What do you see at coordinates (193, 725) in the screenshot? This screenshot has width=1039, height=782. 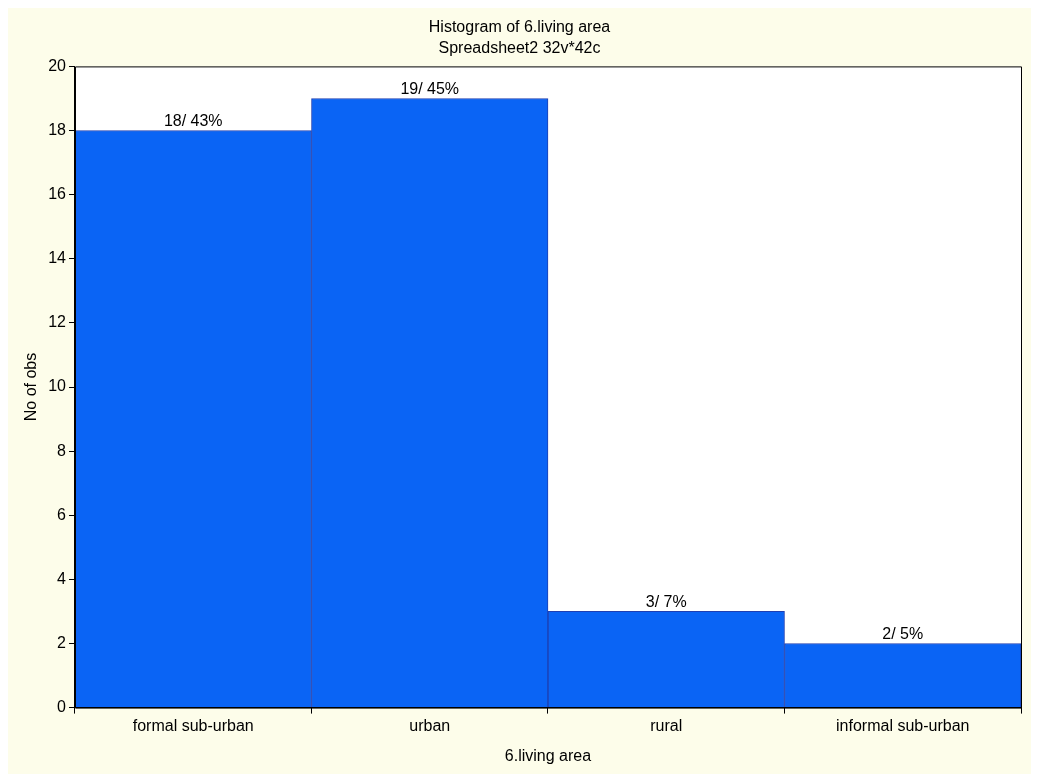 I see `x-tick-label: formal sub-urban` at bounding box center [193, 725].